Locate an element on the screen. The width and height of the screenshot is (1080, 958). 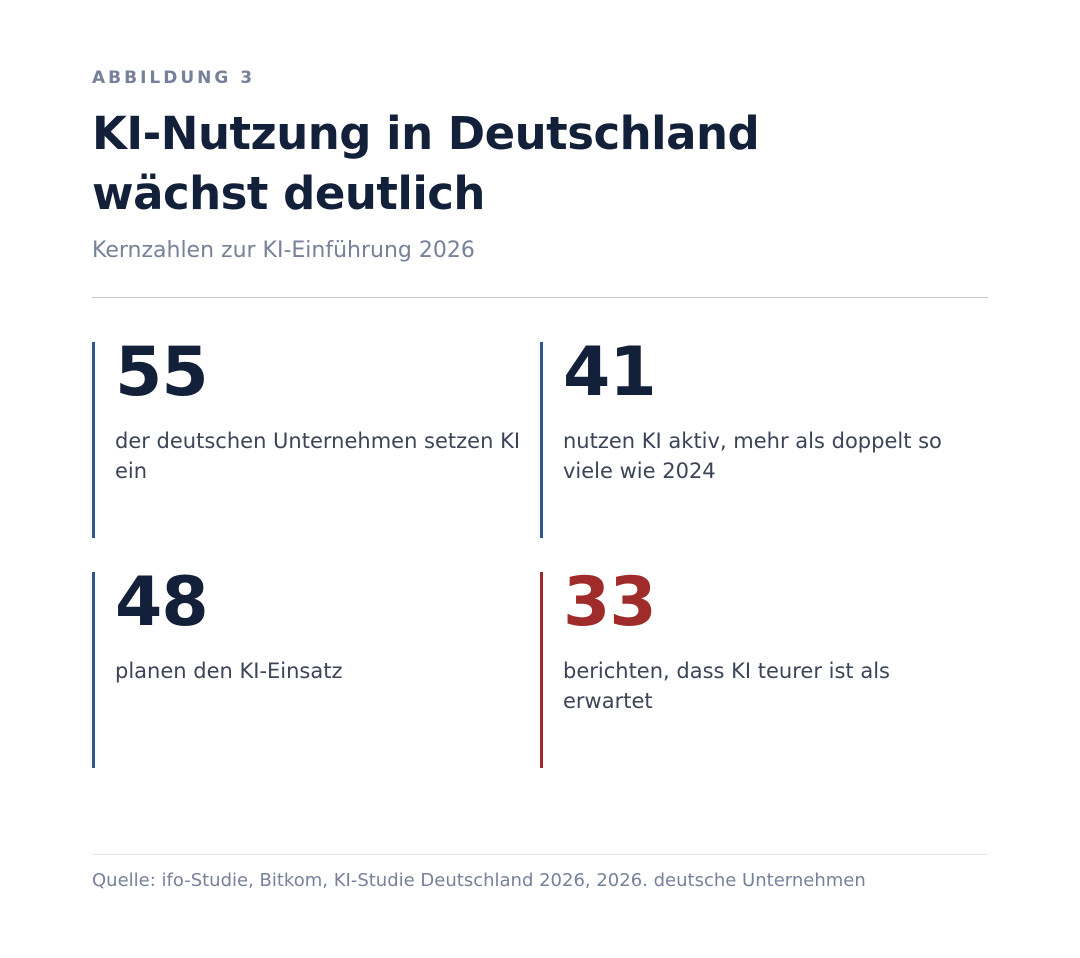
figure-title-line-2: wächst deutlich is located at coordinates (288, 193).